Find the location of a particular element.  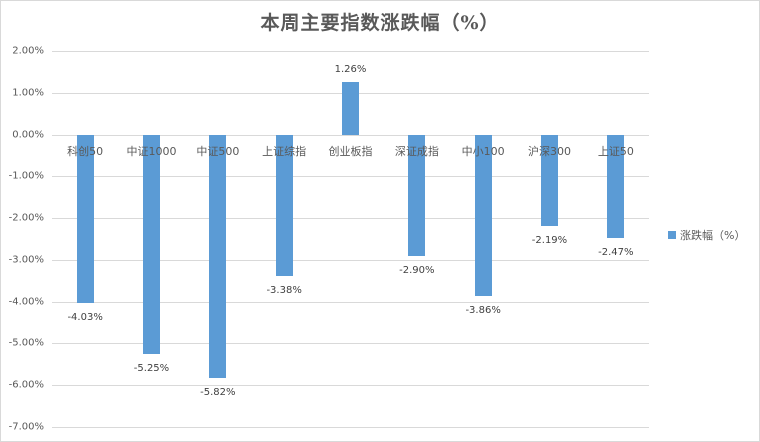

data-label: -5.25% is located at coordinates (151, 368).